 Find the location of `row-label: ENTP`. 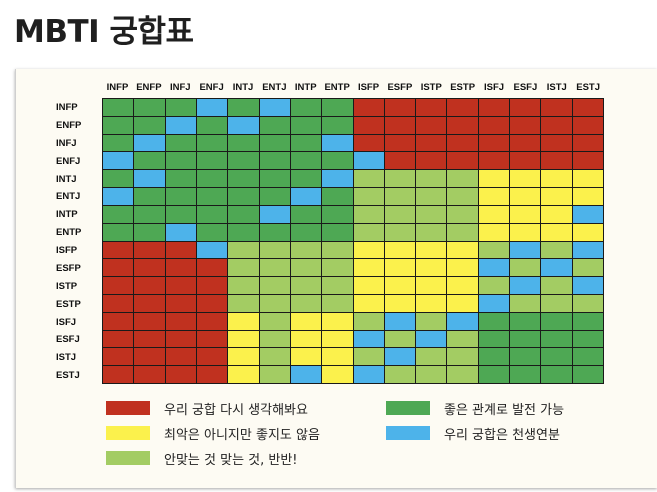

row-label: ENTP is located at coordinates (69, 233).